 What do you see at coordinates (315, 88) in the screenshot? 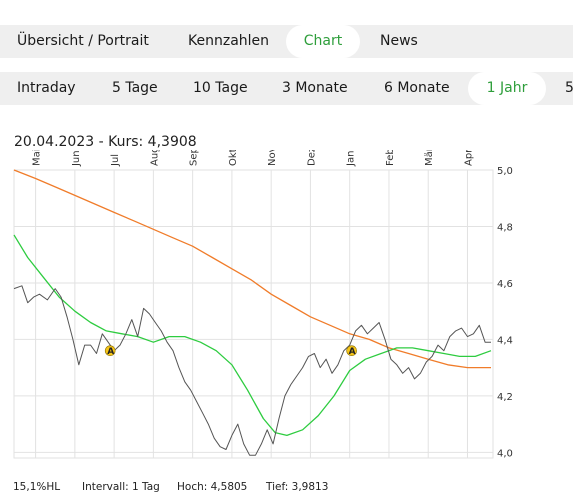
I see `period-3-monate: 3 Monate` at bounding box center [315, 88].